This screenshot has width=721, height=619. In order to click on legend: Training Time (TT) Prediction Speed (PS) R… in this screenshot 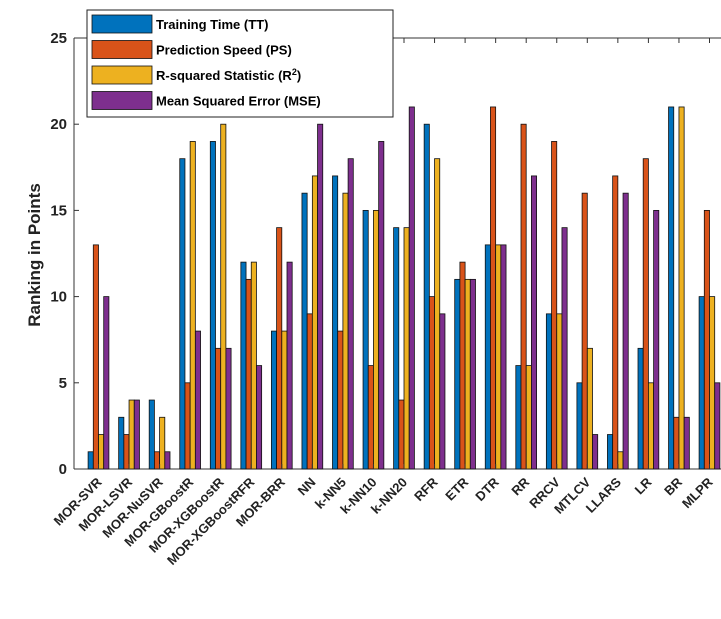, I will do `click(240, 63)`.